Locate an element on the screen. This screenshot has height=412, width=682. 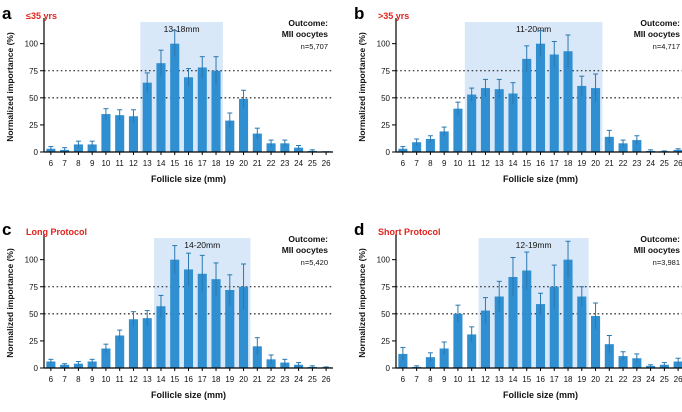
condition-label: Long Protocol is located at coordinates (56, 232).